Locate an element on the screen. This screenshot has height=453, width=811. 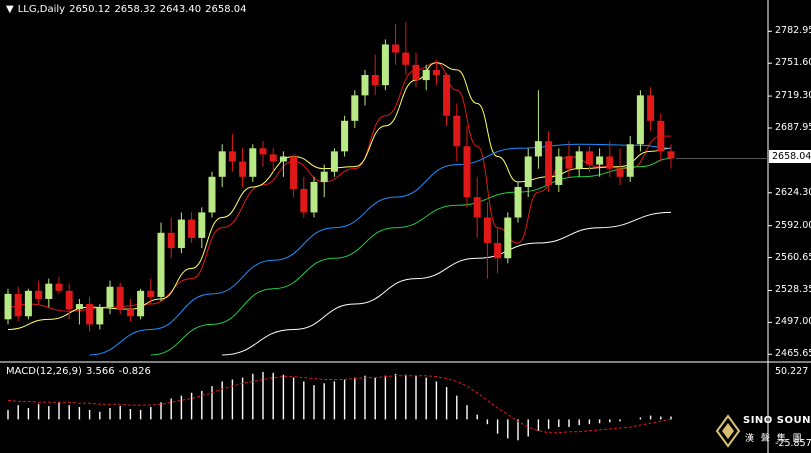
close-value: 2658.04 is located at coordinates (226, 9).